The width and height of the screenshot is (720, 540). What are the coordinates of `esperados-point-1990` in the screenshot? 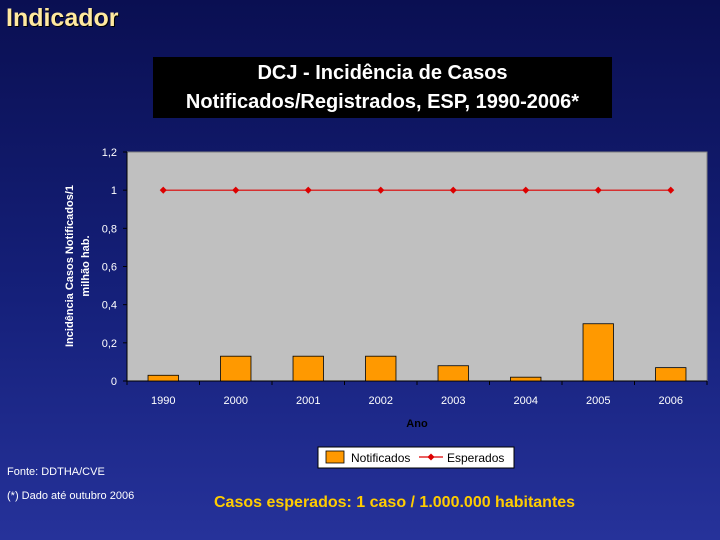 It's located at (163, 190).